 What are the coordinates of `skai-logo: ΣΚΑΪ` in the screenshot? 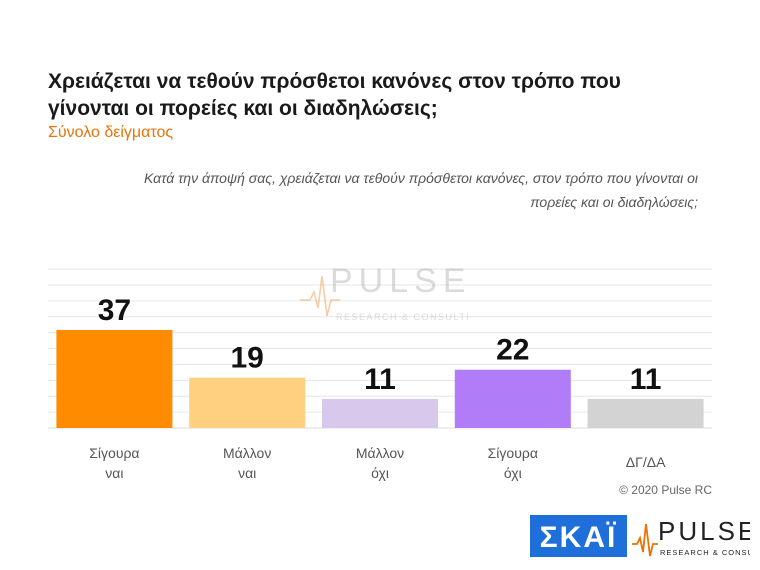 It's located at (578, 536).